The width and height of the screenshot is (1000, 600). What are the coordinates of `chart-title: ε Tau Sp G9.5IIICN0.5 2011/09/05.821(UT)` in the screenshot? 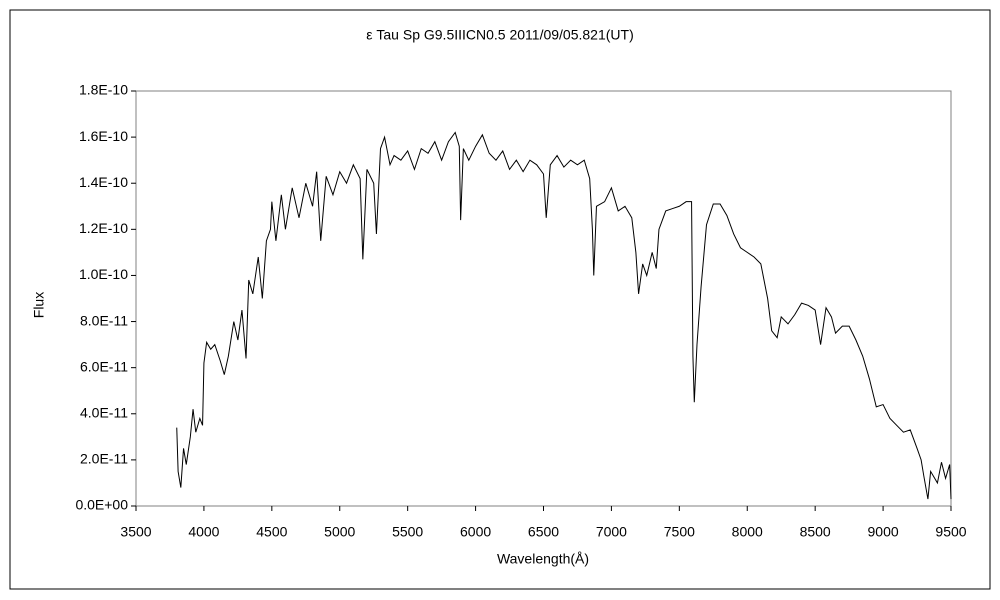 It's located at (499, 35).